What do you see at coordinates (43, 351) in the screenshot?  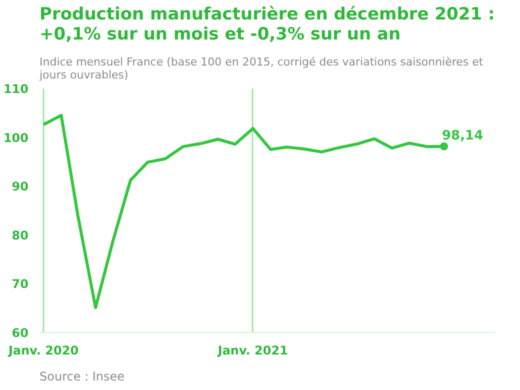 I see `x-tick-label: Janv. 2020` at bounding box center [43, 351].